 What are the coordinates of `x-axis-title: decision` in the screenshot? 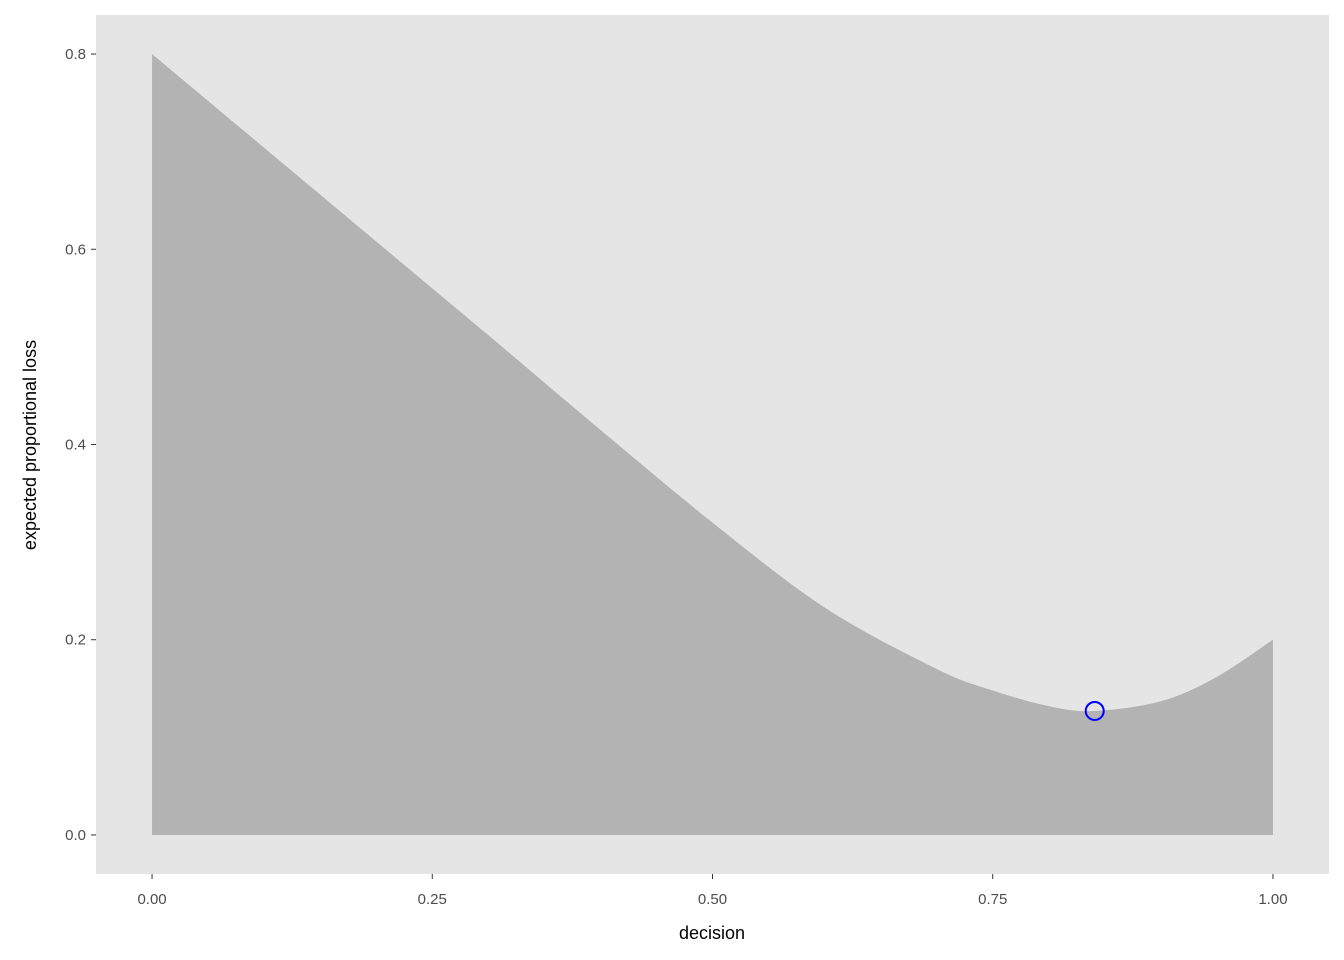 It's located at (712, 933).